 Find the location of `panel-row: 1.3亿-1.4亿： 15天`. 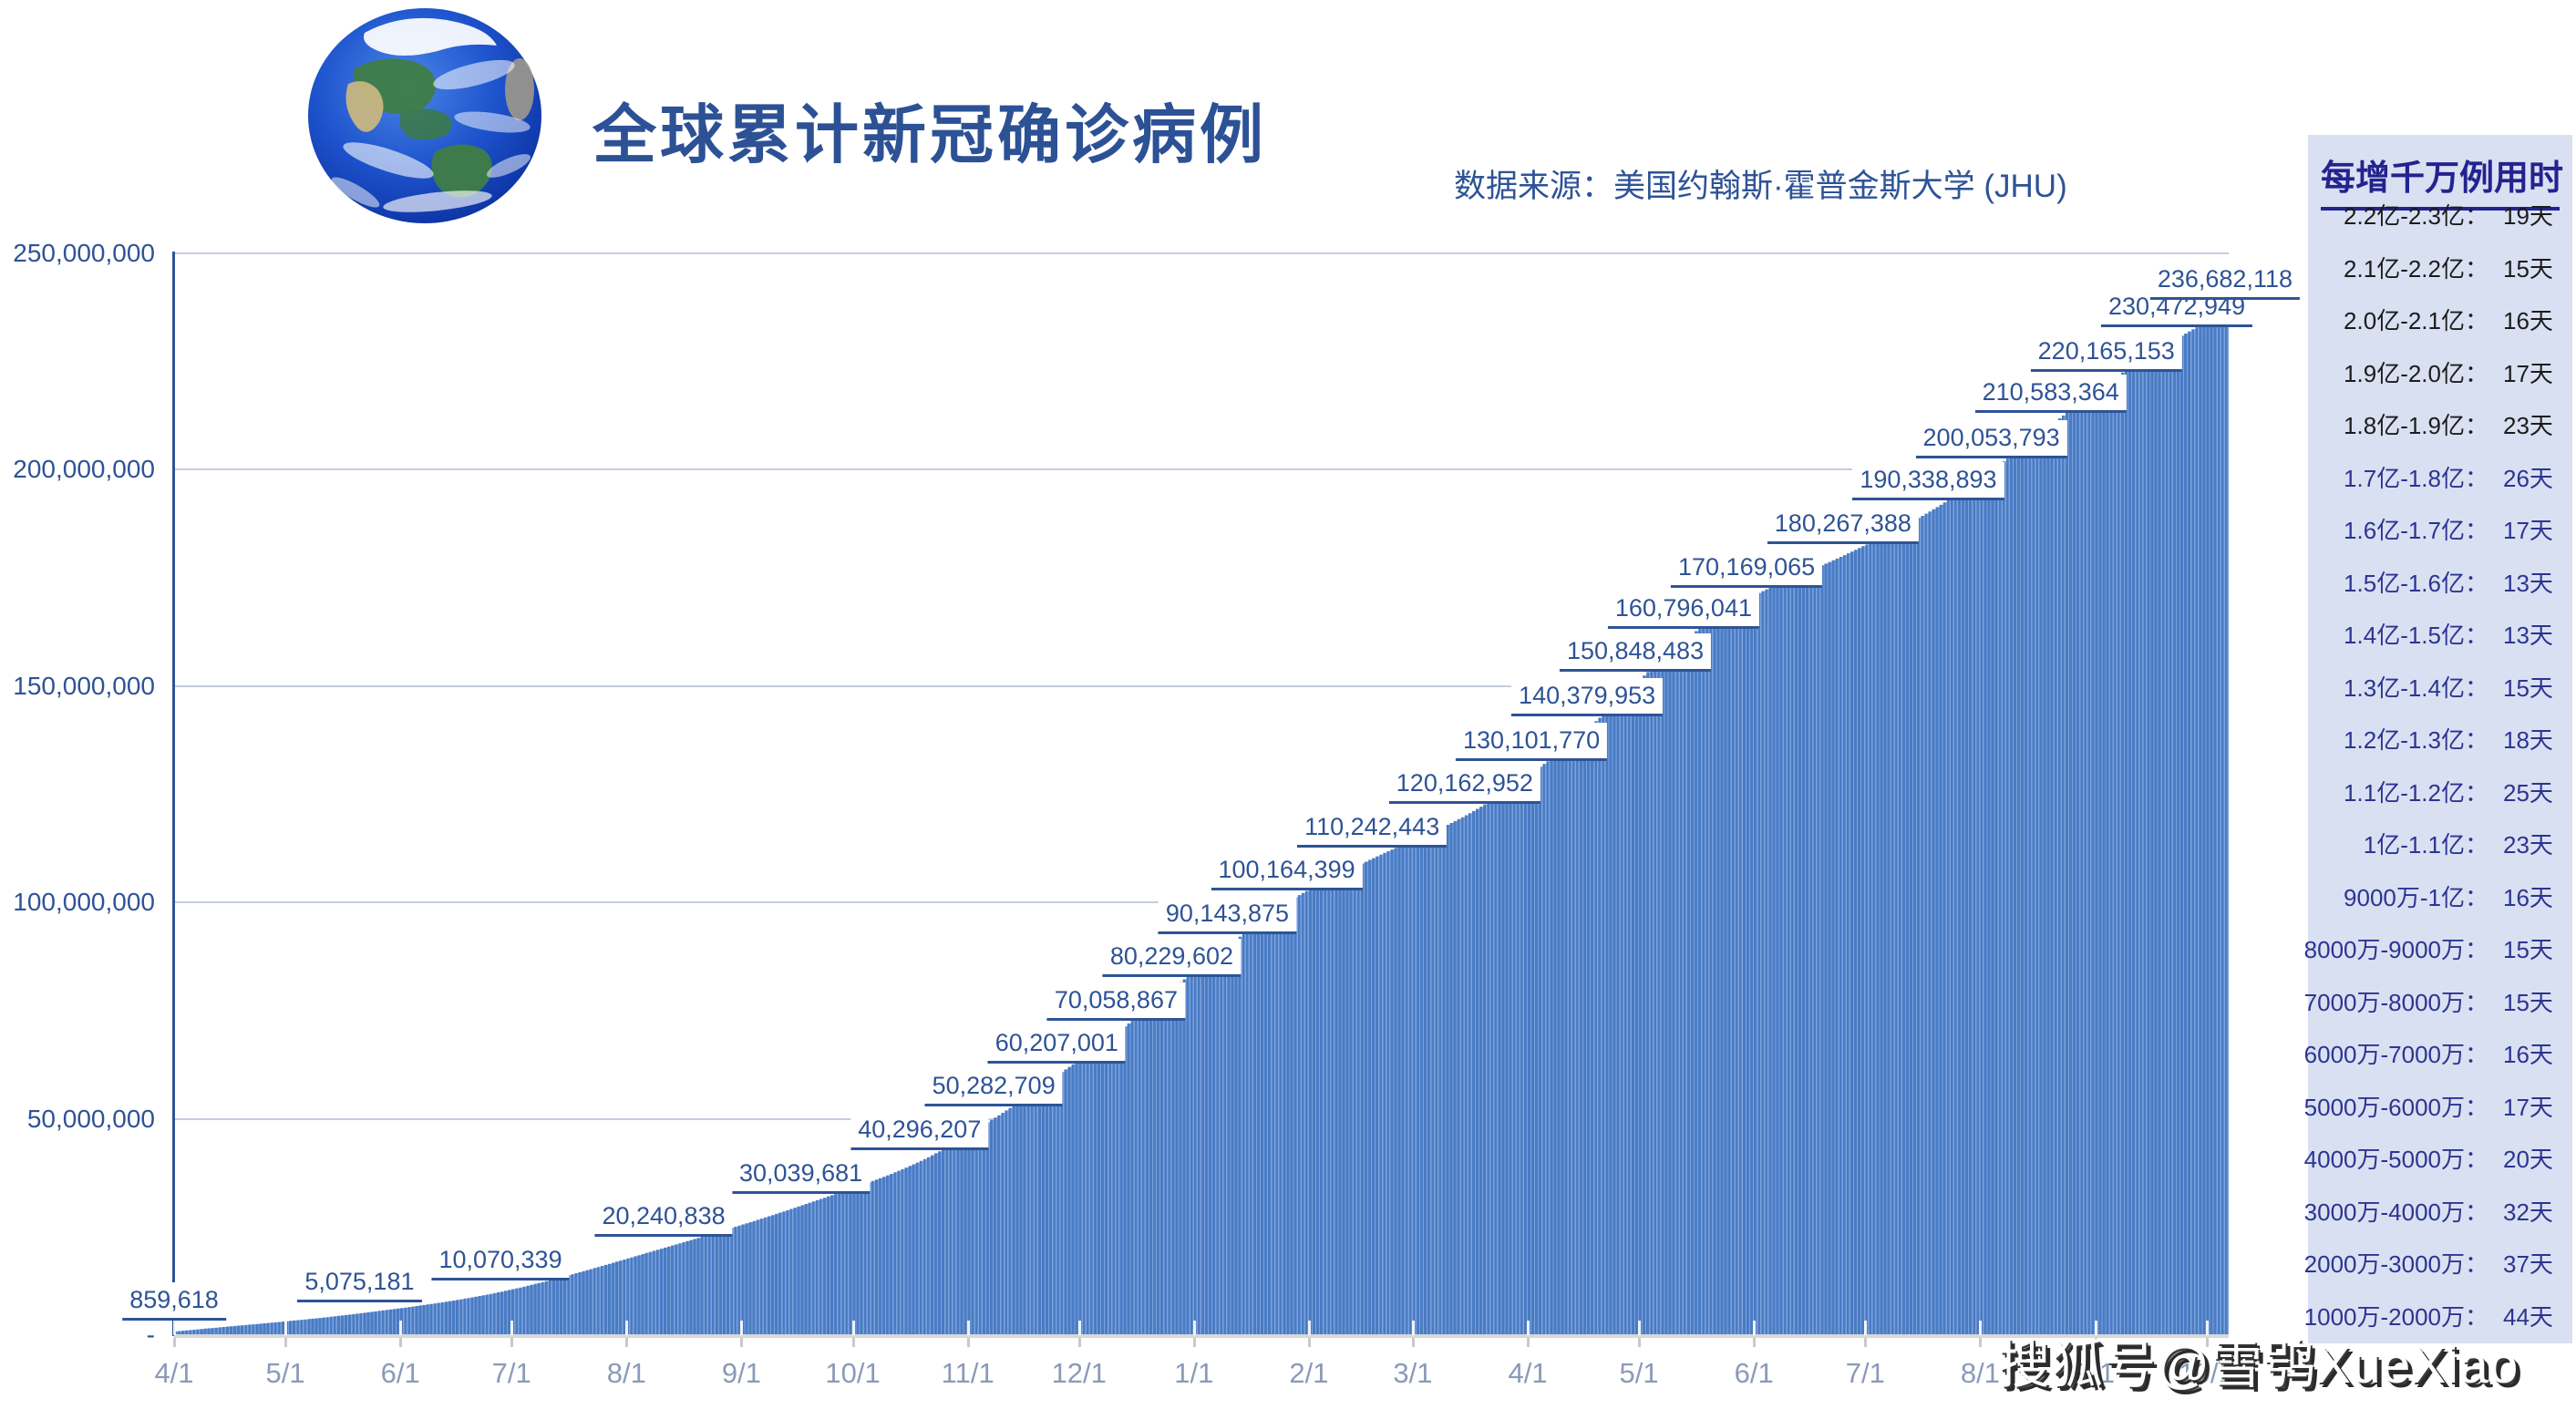

panel-row: 1.3亿-1.4亿： 15天 is located at coordinates (2440, 688).